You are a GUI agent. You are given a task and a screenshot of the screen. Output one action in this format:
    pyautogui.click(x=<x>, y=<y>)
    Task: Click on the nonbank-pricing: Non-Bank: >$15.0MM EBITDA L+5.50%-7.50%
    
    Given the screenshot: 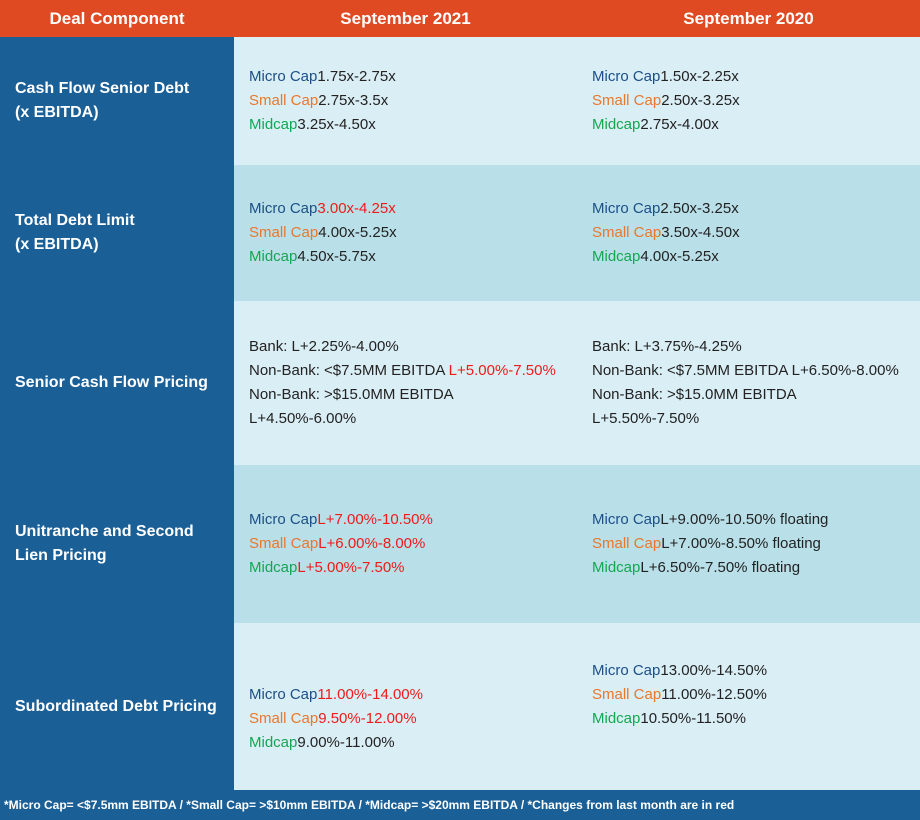 What is the action you would take?
    pyautogui.click(x=694, y=406)
    